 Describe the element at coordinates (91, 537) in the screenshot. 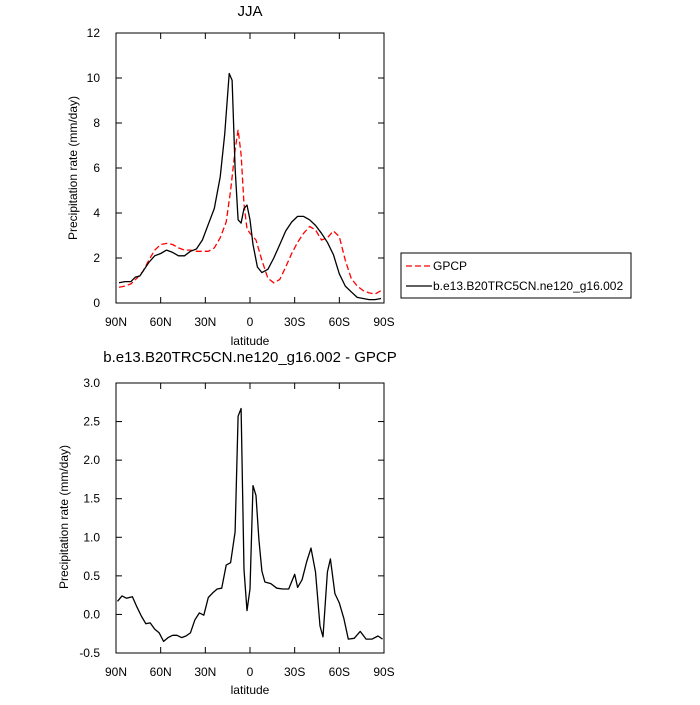

I see `y-tick-label: 1.0` at that location.